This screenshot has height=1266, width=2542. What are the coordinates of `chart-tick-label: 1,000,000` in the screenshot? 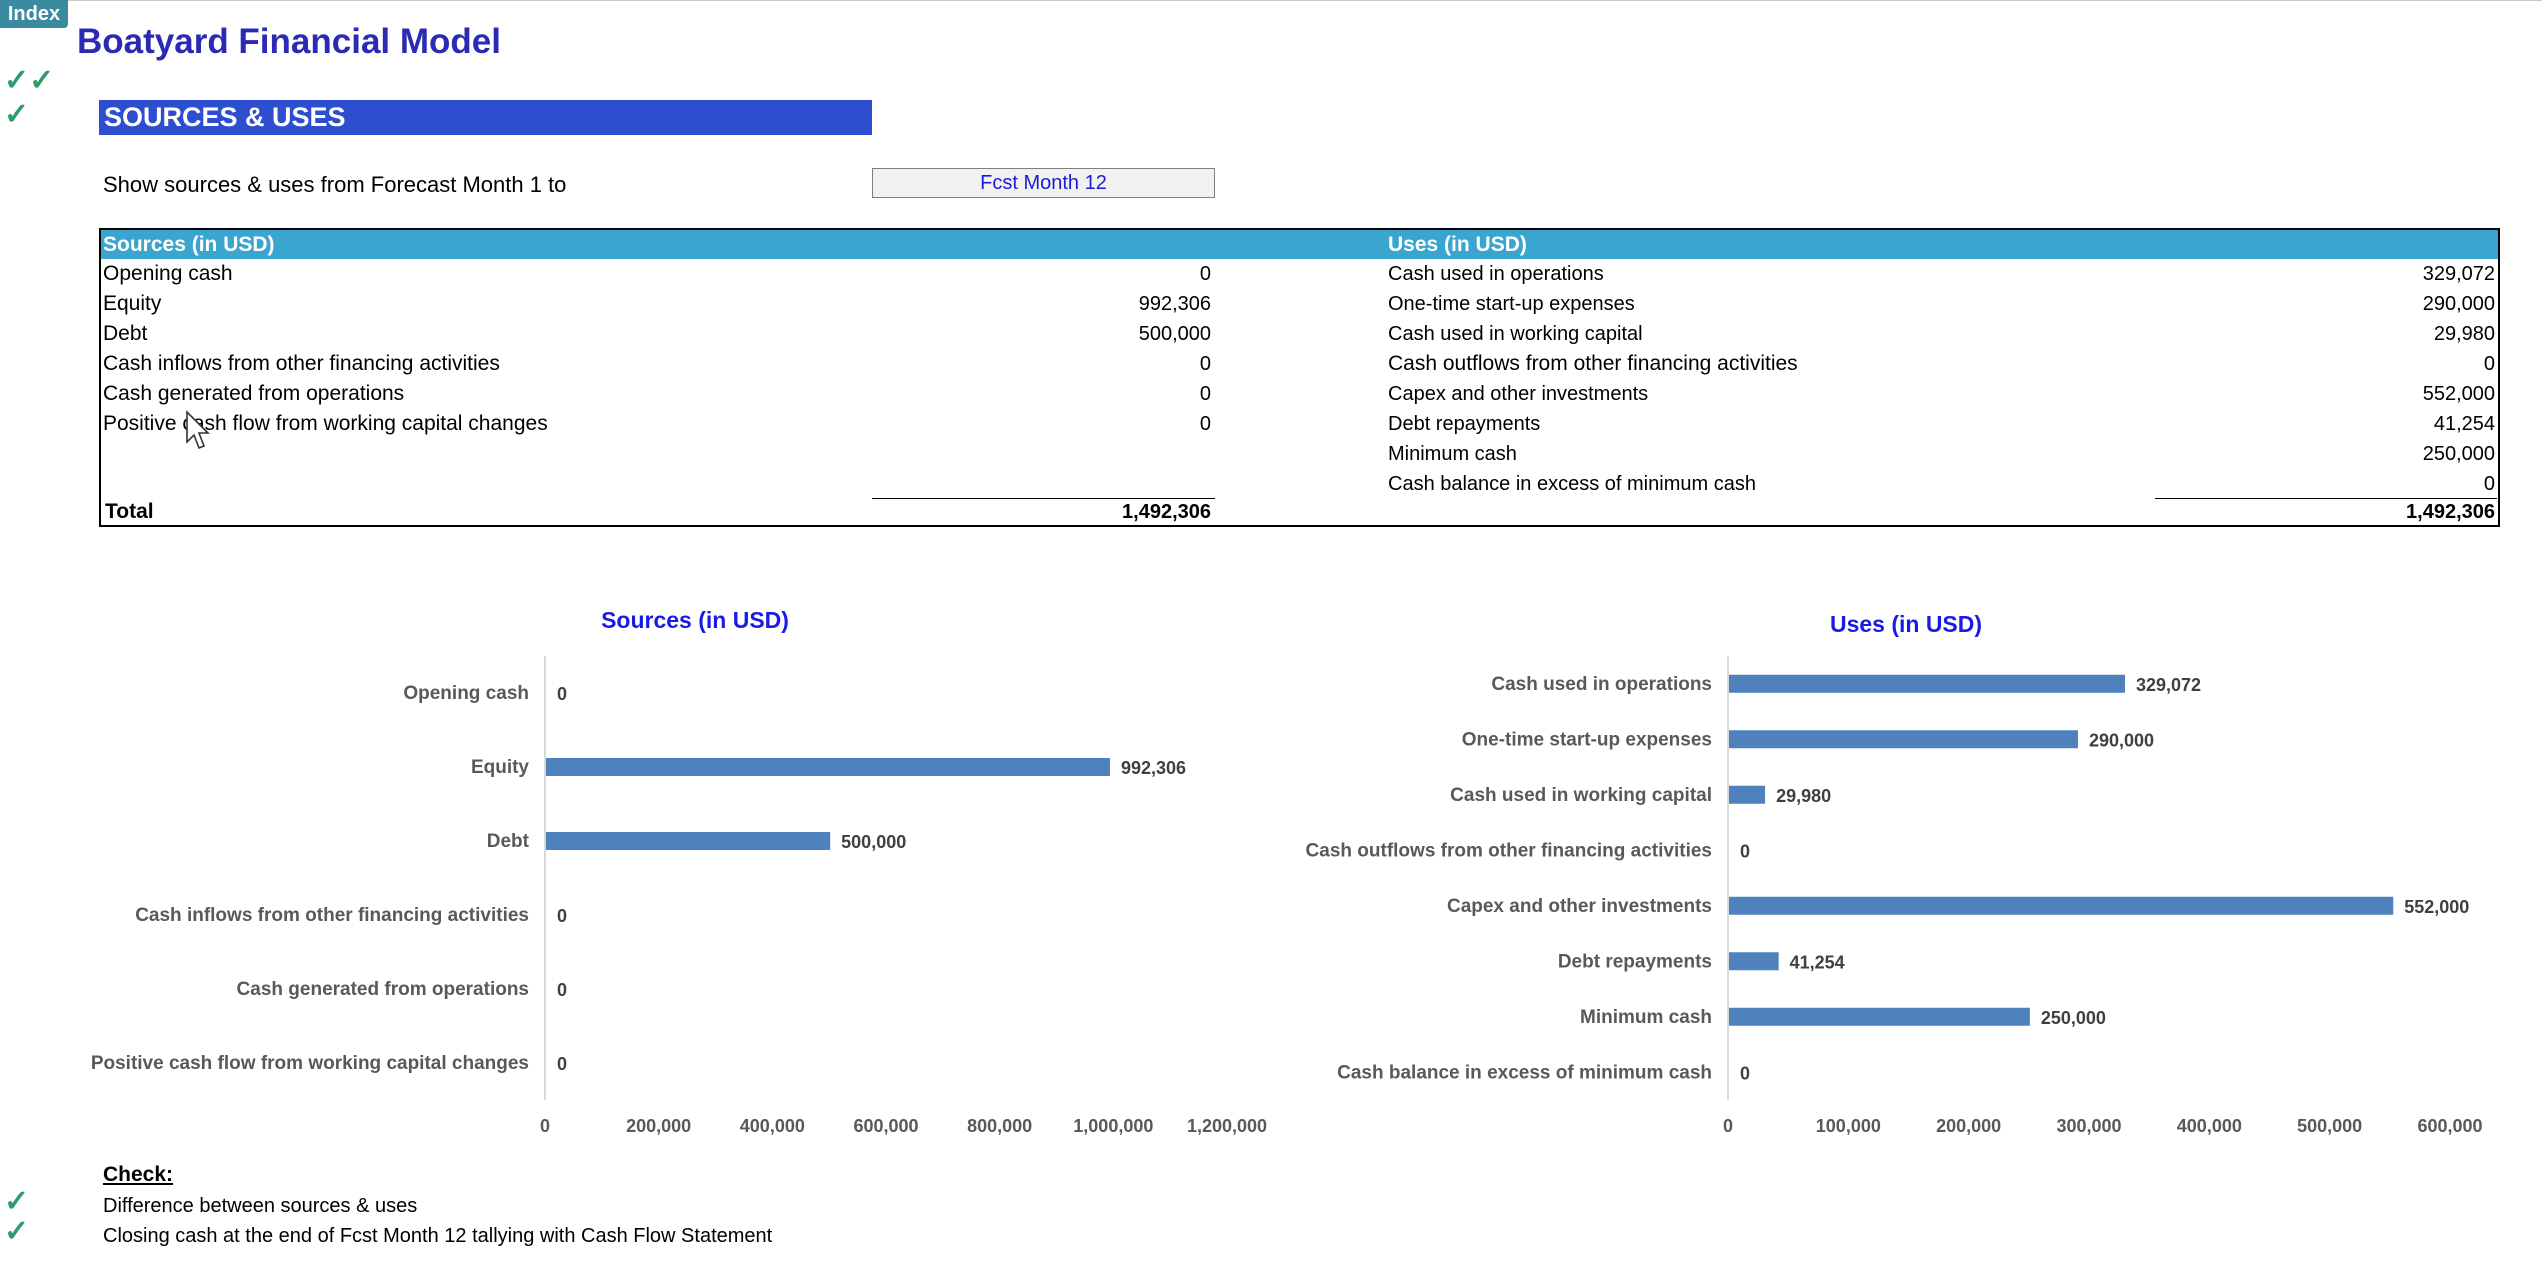 It's located at (1113, 1126).